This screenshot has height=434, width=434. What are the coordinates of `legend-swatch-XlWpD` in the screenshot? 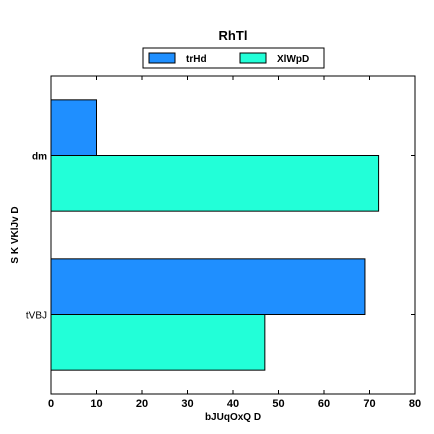 It's located at (253, 58).